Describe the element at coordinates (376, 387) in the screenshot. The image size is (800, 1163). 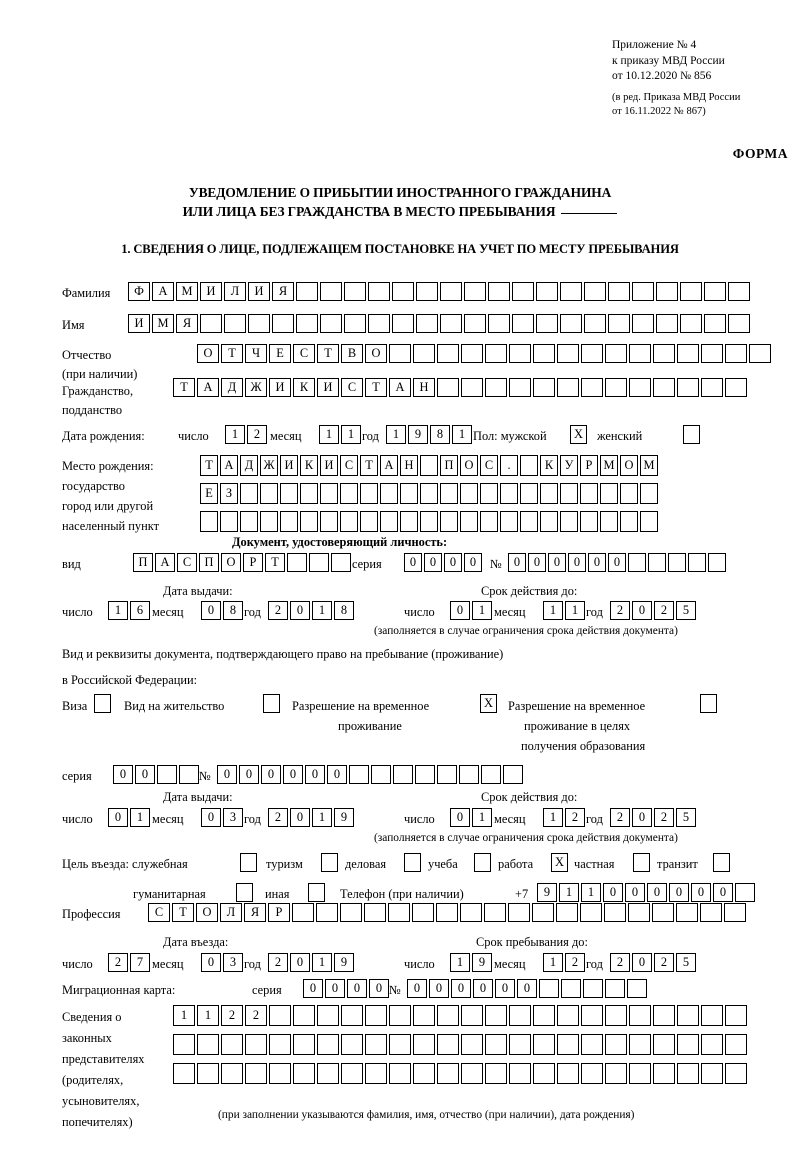
I see `form-cell: Т` at that location.